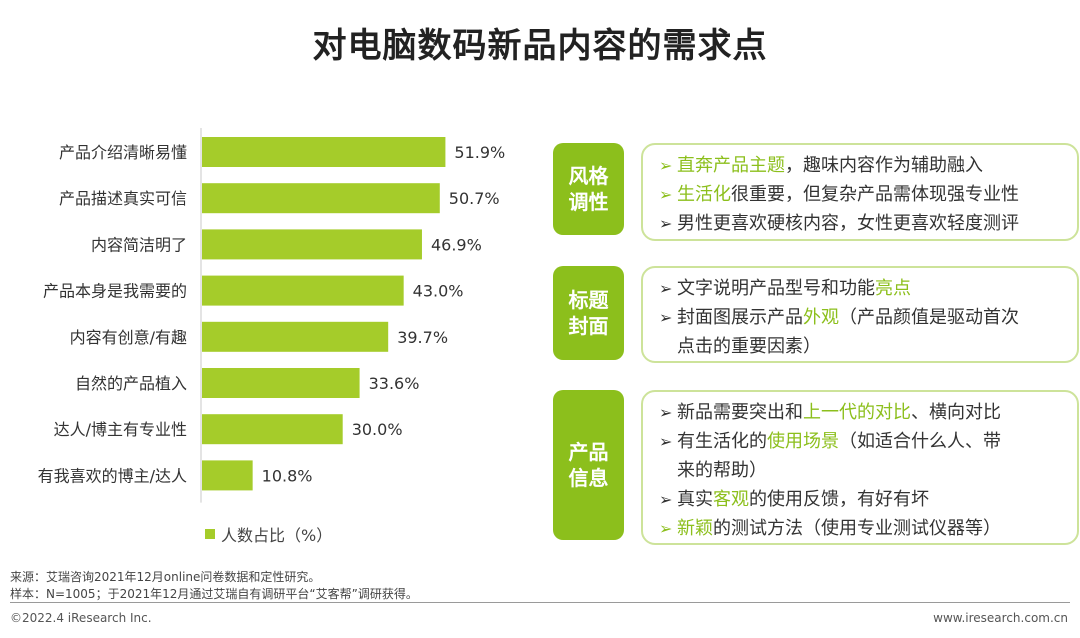  What do you see at coordinates (839, 499) in the screenshot?
I see `plain-text: 的使用反馈，有好有坏` at bounding box center [839, 499].